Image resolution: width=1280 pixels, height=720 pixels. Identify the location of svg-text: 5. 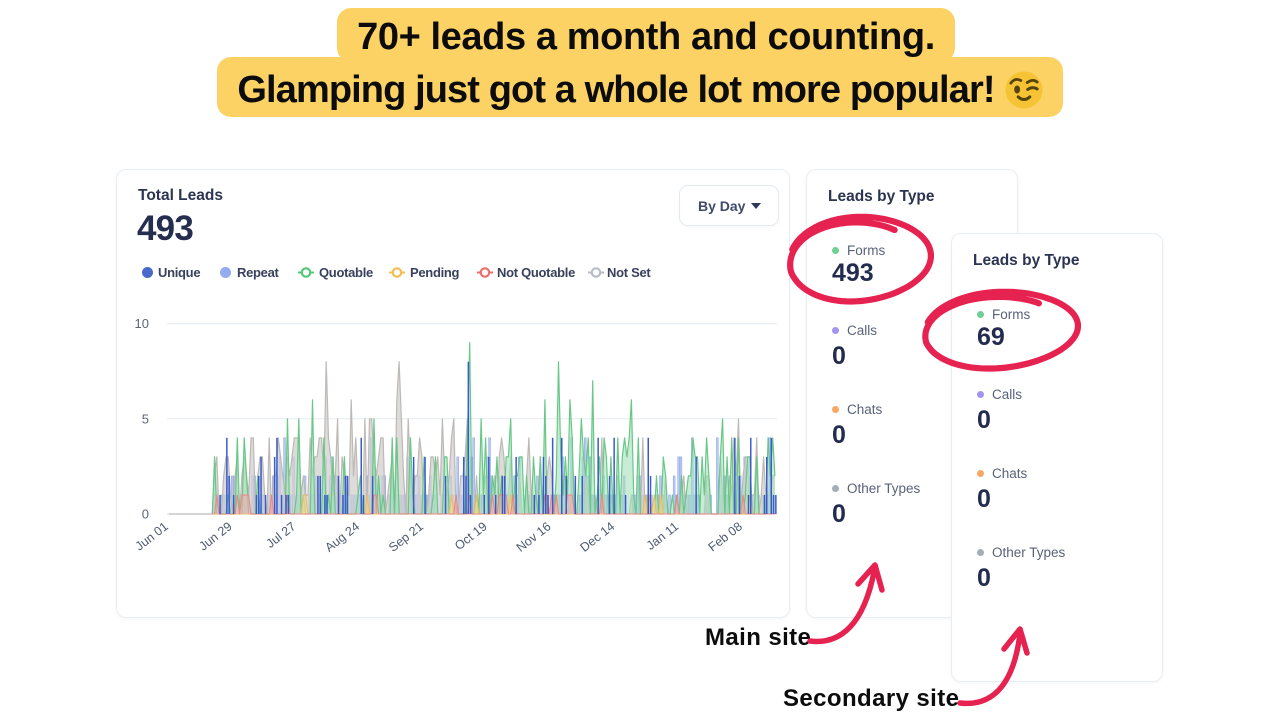
(145, 418).